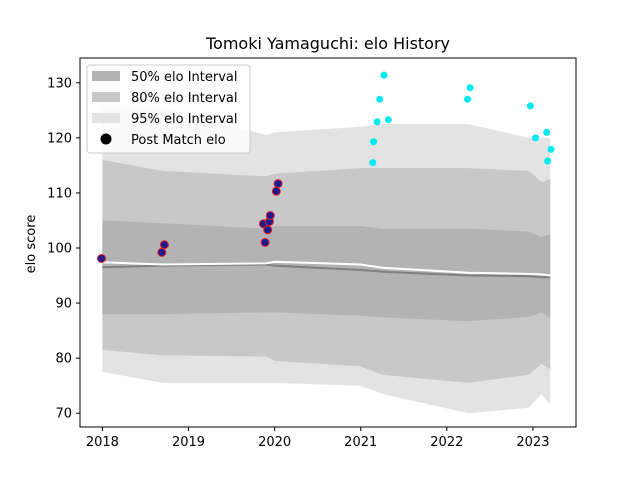 The width and height of the screenshot is (640, 480). What do you see at coordinates (106, 76) in the screenshot?
I see `legend-swatch-band50` at bounding box center [106, 76].